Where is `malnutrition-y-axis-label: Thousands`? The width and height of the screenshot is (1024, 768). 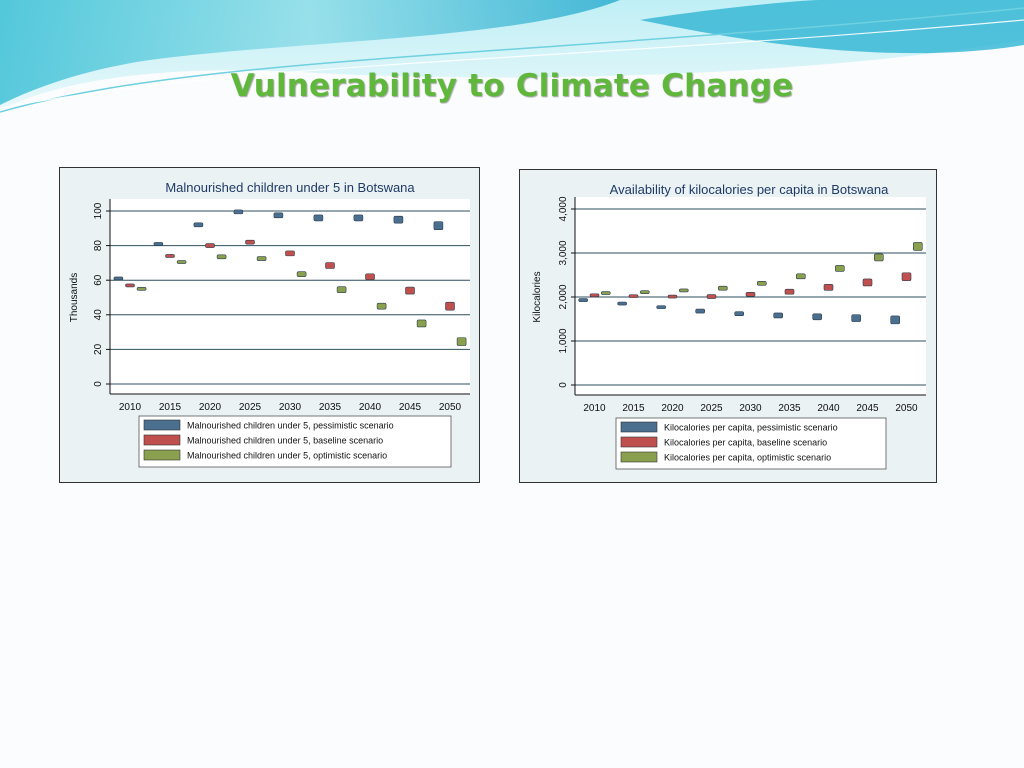
malnutrition-y-axis-label: Thousands is located at coordinates (74, 297).